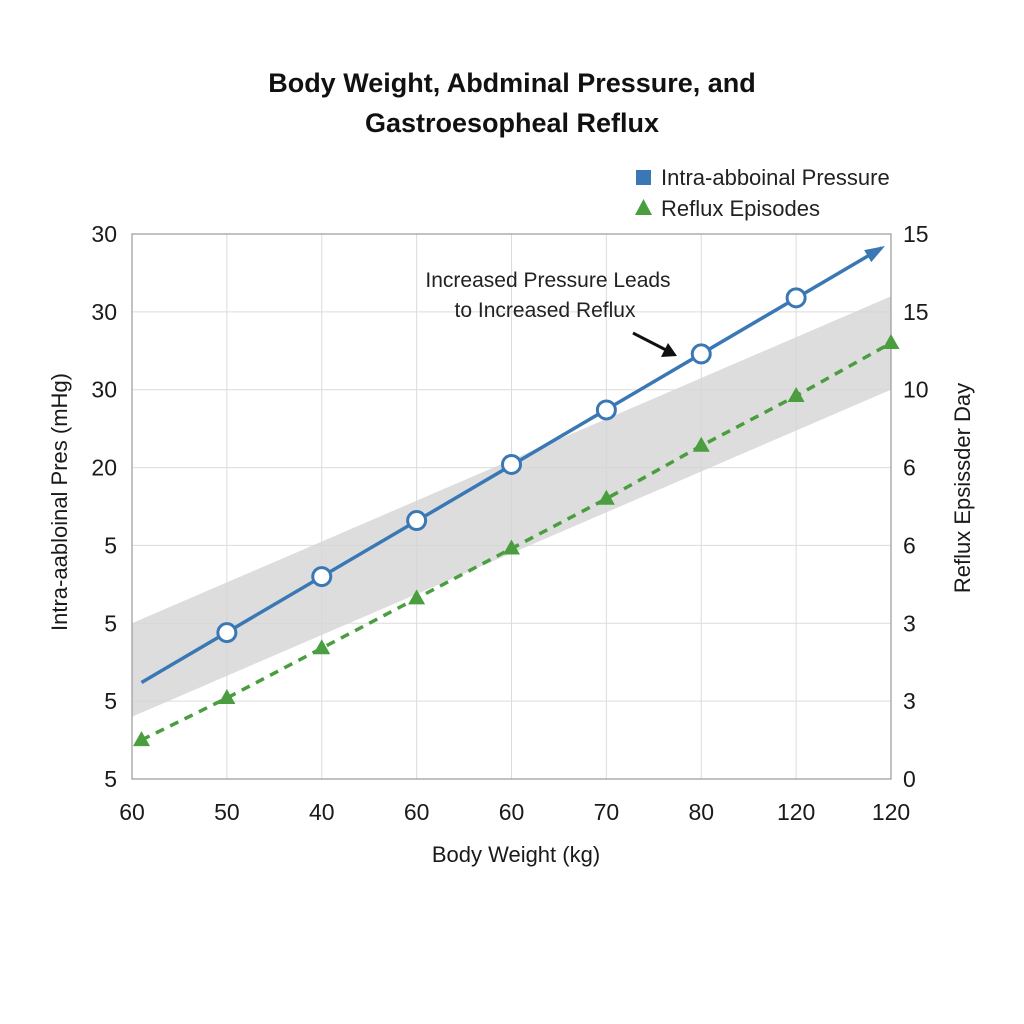 This screenshot has height=1024, width=1024. What do you see at coordinates (643, 207) in the screenshot?
I see `legend-triangle-marker` at bounding box center [643, 207].